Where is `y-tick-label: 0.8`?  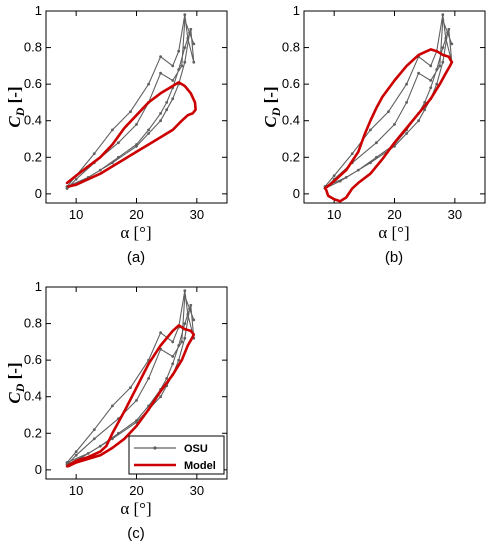 y-tick-label: 0.8 is located at coordinates (33, 47).